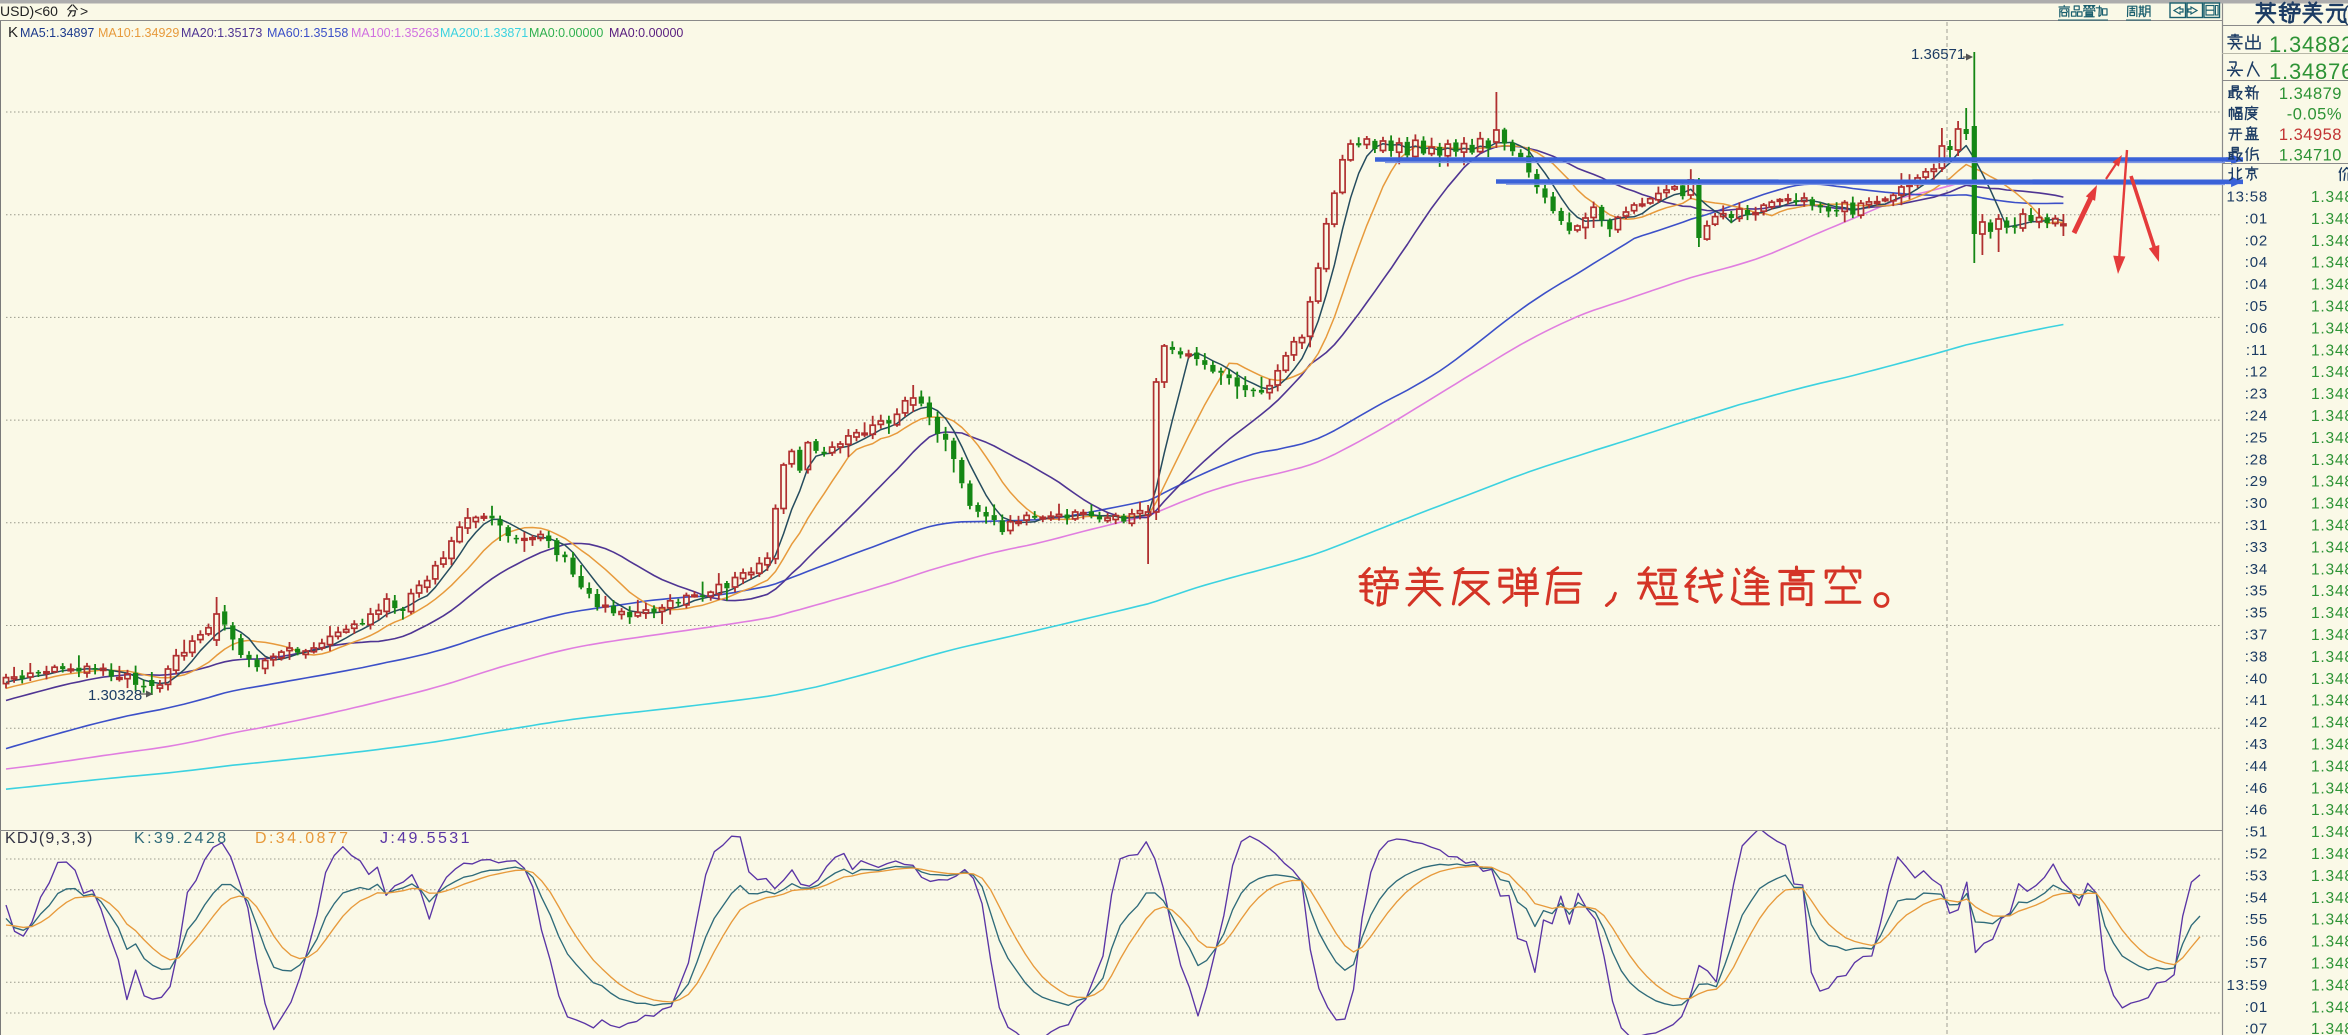 This screenshot has height=1035, width=2348. What do you see at coordinates (221, 33) in the screenshot?
I see `svg-text: MA20:1.35173` at bounding box center [221, 33].